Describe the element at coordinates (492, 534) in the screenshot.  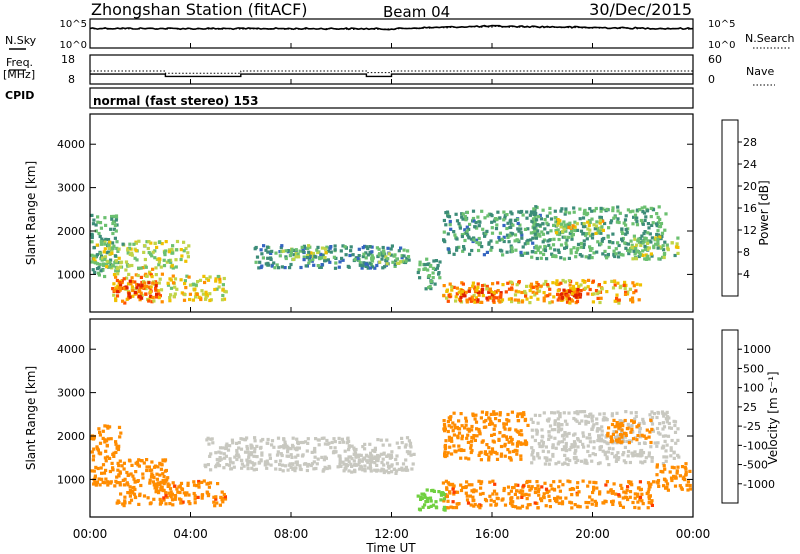
I see `x-tick-label: 16:00` at that location.